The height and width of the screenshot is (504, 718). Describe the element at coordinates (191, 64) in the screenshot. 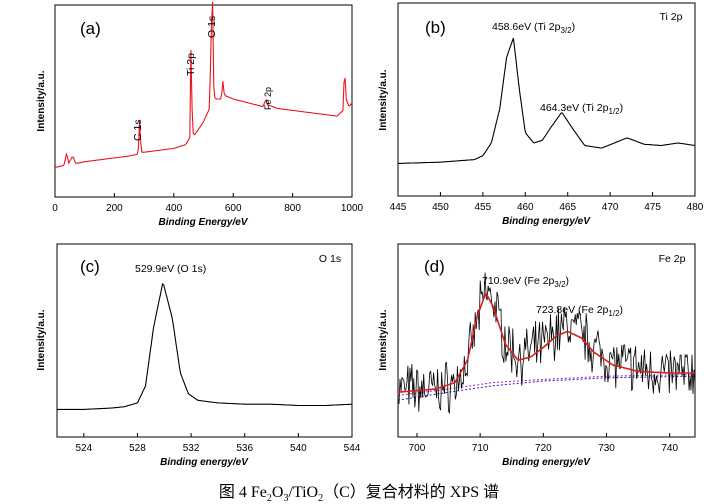

I see `peak-label-ti2p: Ti 2p` at that location.